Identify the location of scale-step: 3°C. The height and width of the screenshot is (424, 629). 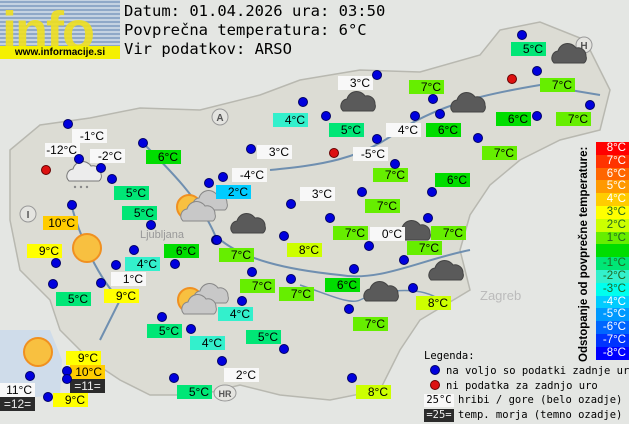
(612, 212).